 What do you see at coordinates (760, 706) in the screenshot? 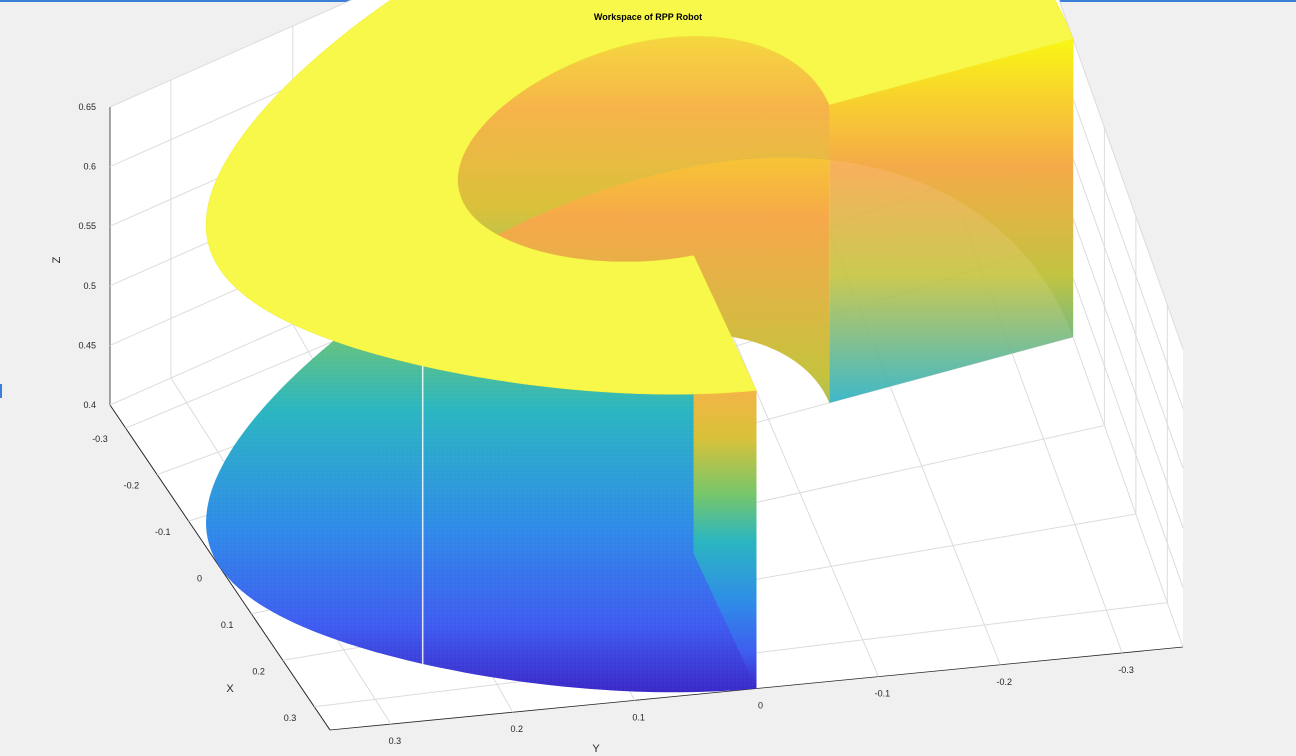
I see `y-tick-label: 0` at bounding box center [760, 706].